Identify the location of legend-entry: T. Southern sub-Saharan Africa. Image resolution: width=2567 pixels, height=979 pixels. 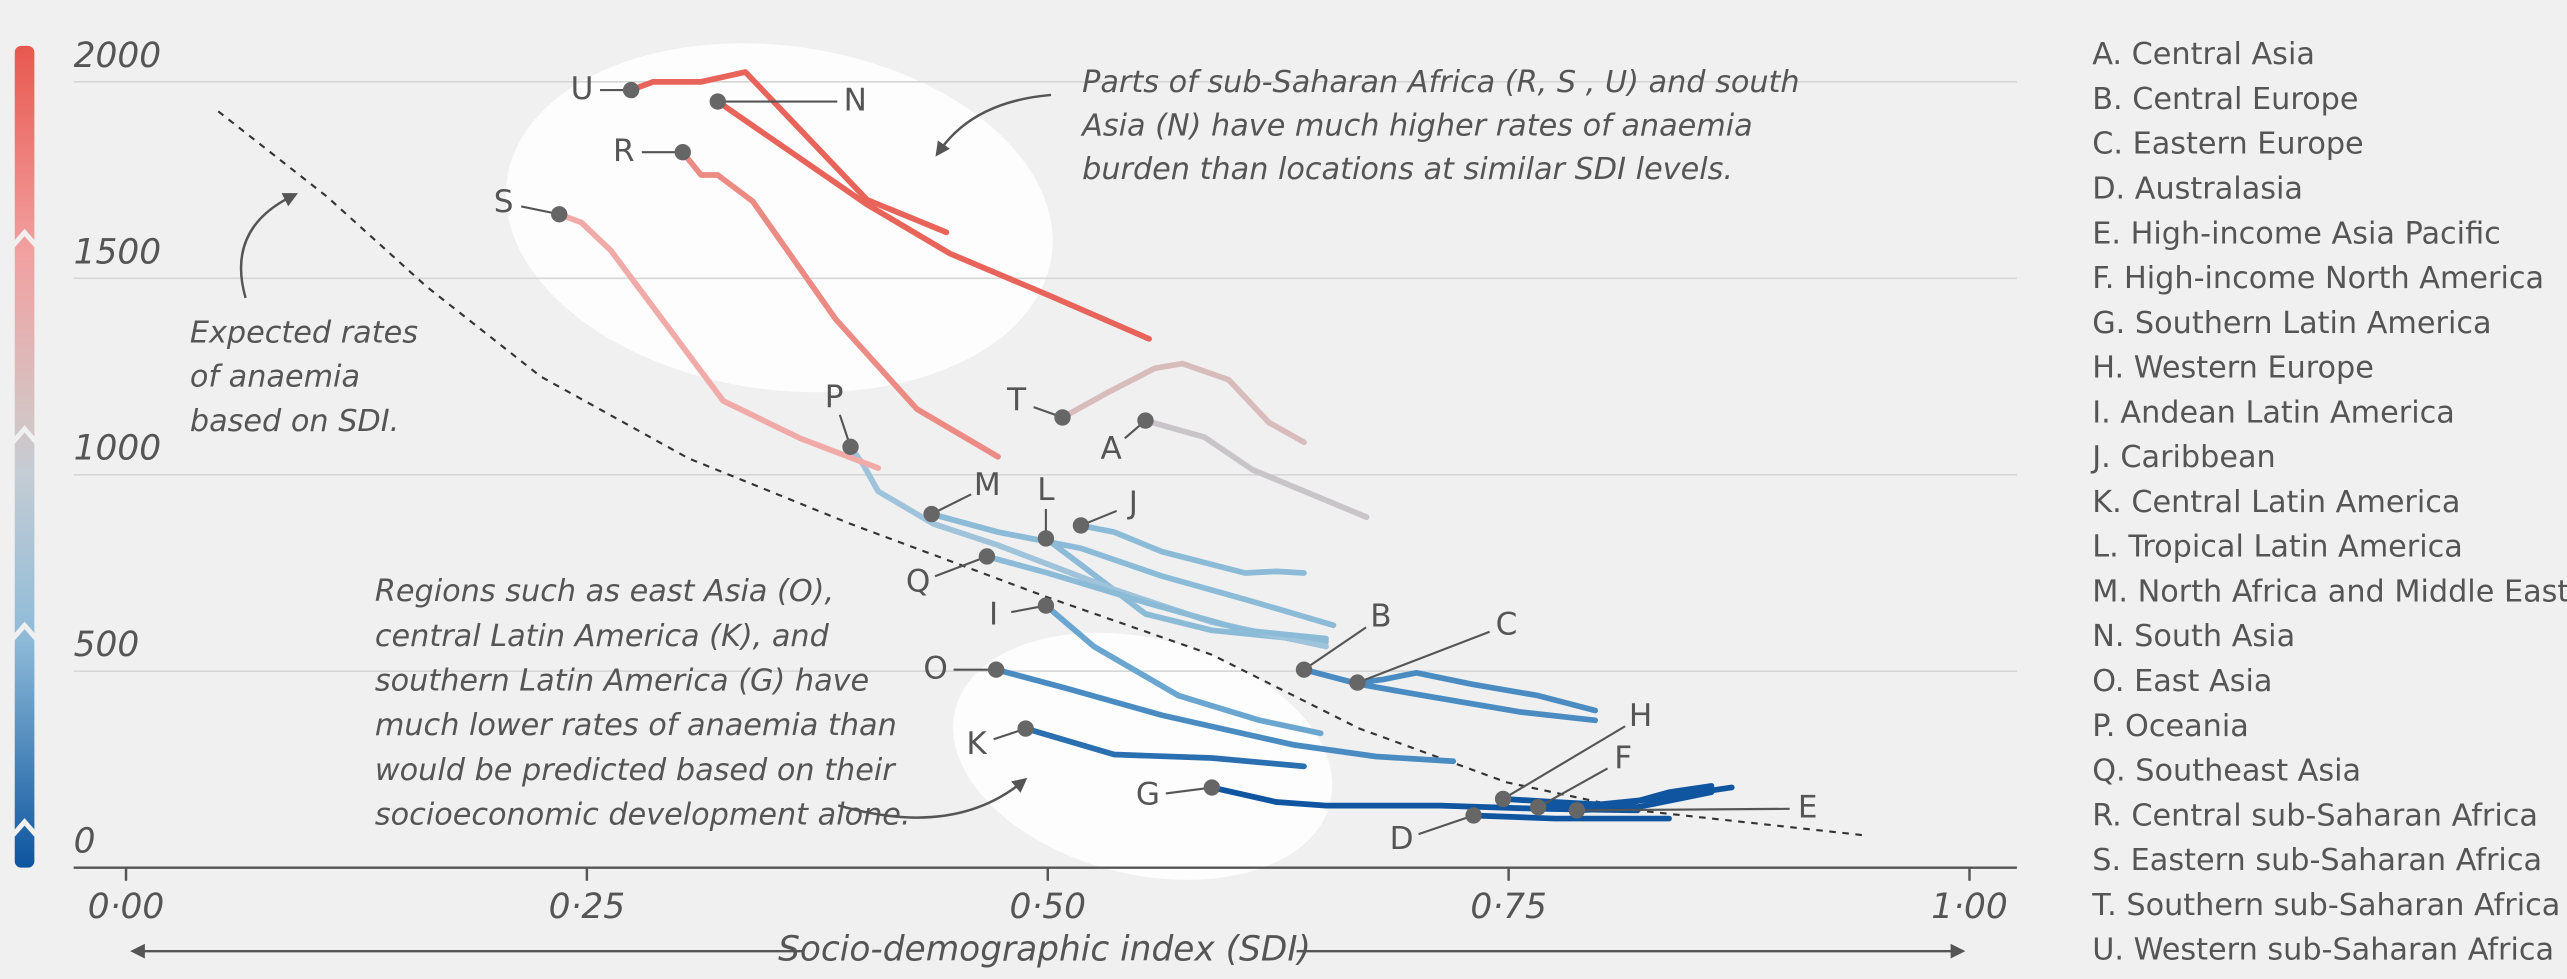
(2325, 905).